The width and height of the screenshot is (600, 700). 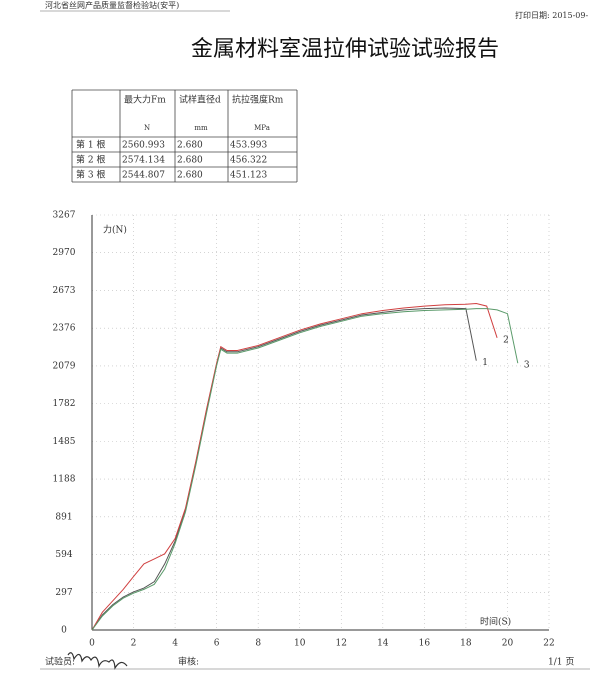 What do you see at coordinates (64, 366) in the screenshot?
I see `y-tick-label: 2079` at bounding box center [64, 366].